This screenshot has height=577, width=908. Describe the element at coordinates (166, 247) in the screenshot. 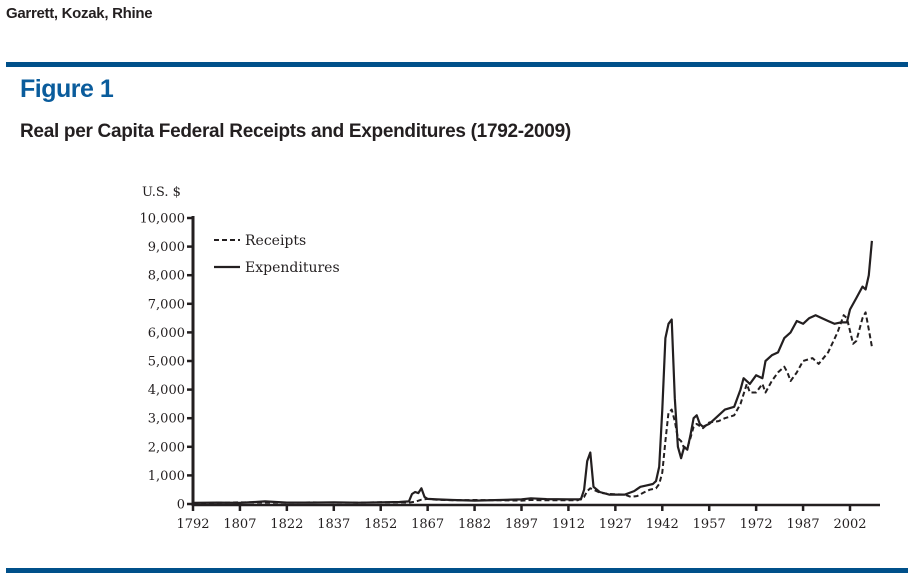

I see `y-tick-label: 9,000` at that location.